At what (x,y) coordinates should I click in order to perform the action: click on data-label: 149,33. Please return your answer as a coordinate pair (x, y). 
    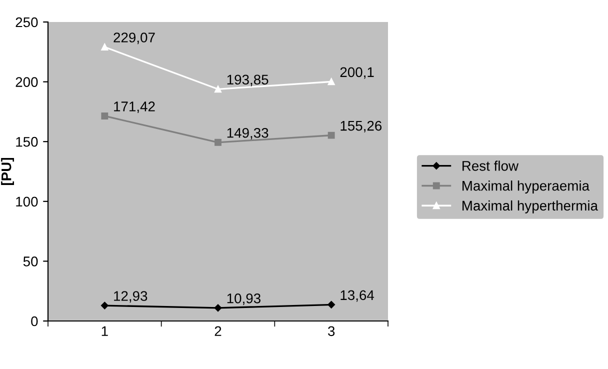
    Looking at the image, I should click on (247, 134).